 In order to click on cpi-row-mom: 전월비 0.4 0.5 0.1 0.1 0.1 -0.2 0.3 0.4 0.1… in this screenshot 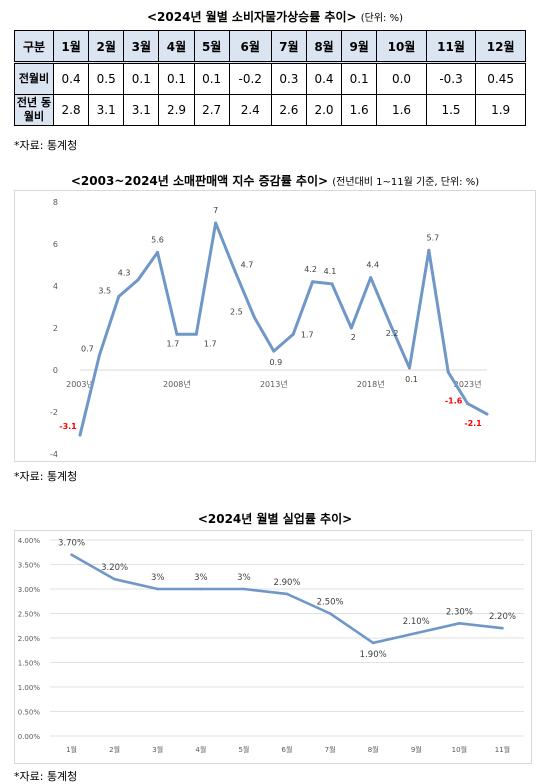, I will do `click(270, 78)`.